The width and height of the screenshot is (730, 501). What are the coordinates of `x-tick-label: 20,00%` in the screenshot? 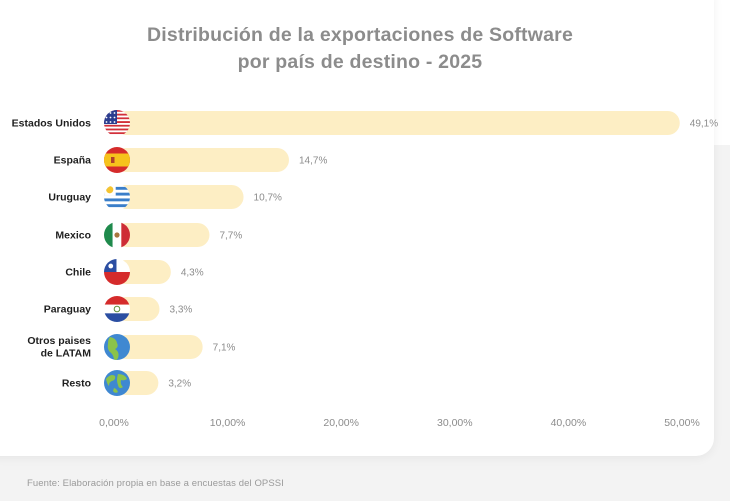 It's located at (341, 423).